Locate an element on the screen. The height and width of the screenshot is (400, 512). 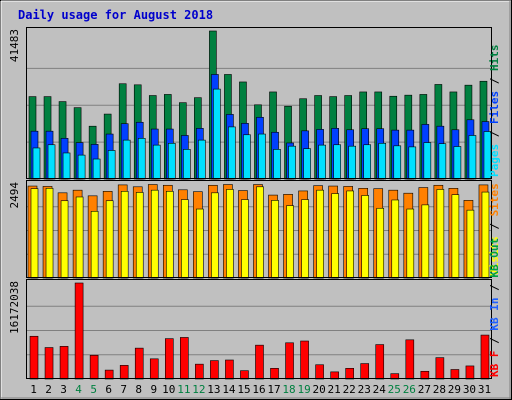
x-tick-label-18: 18 is located at coordinates (288, 389).